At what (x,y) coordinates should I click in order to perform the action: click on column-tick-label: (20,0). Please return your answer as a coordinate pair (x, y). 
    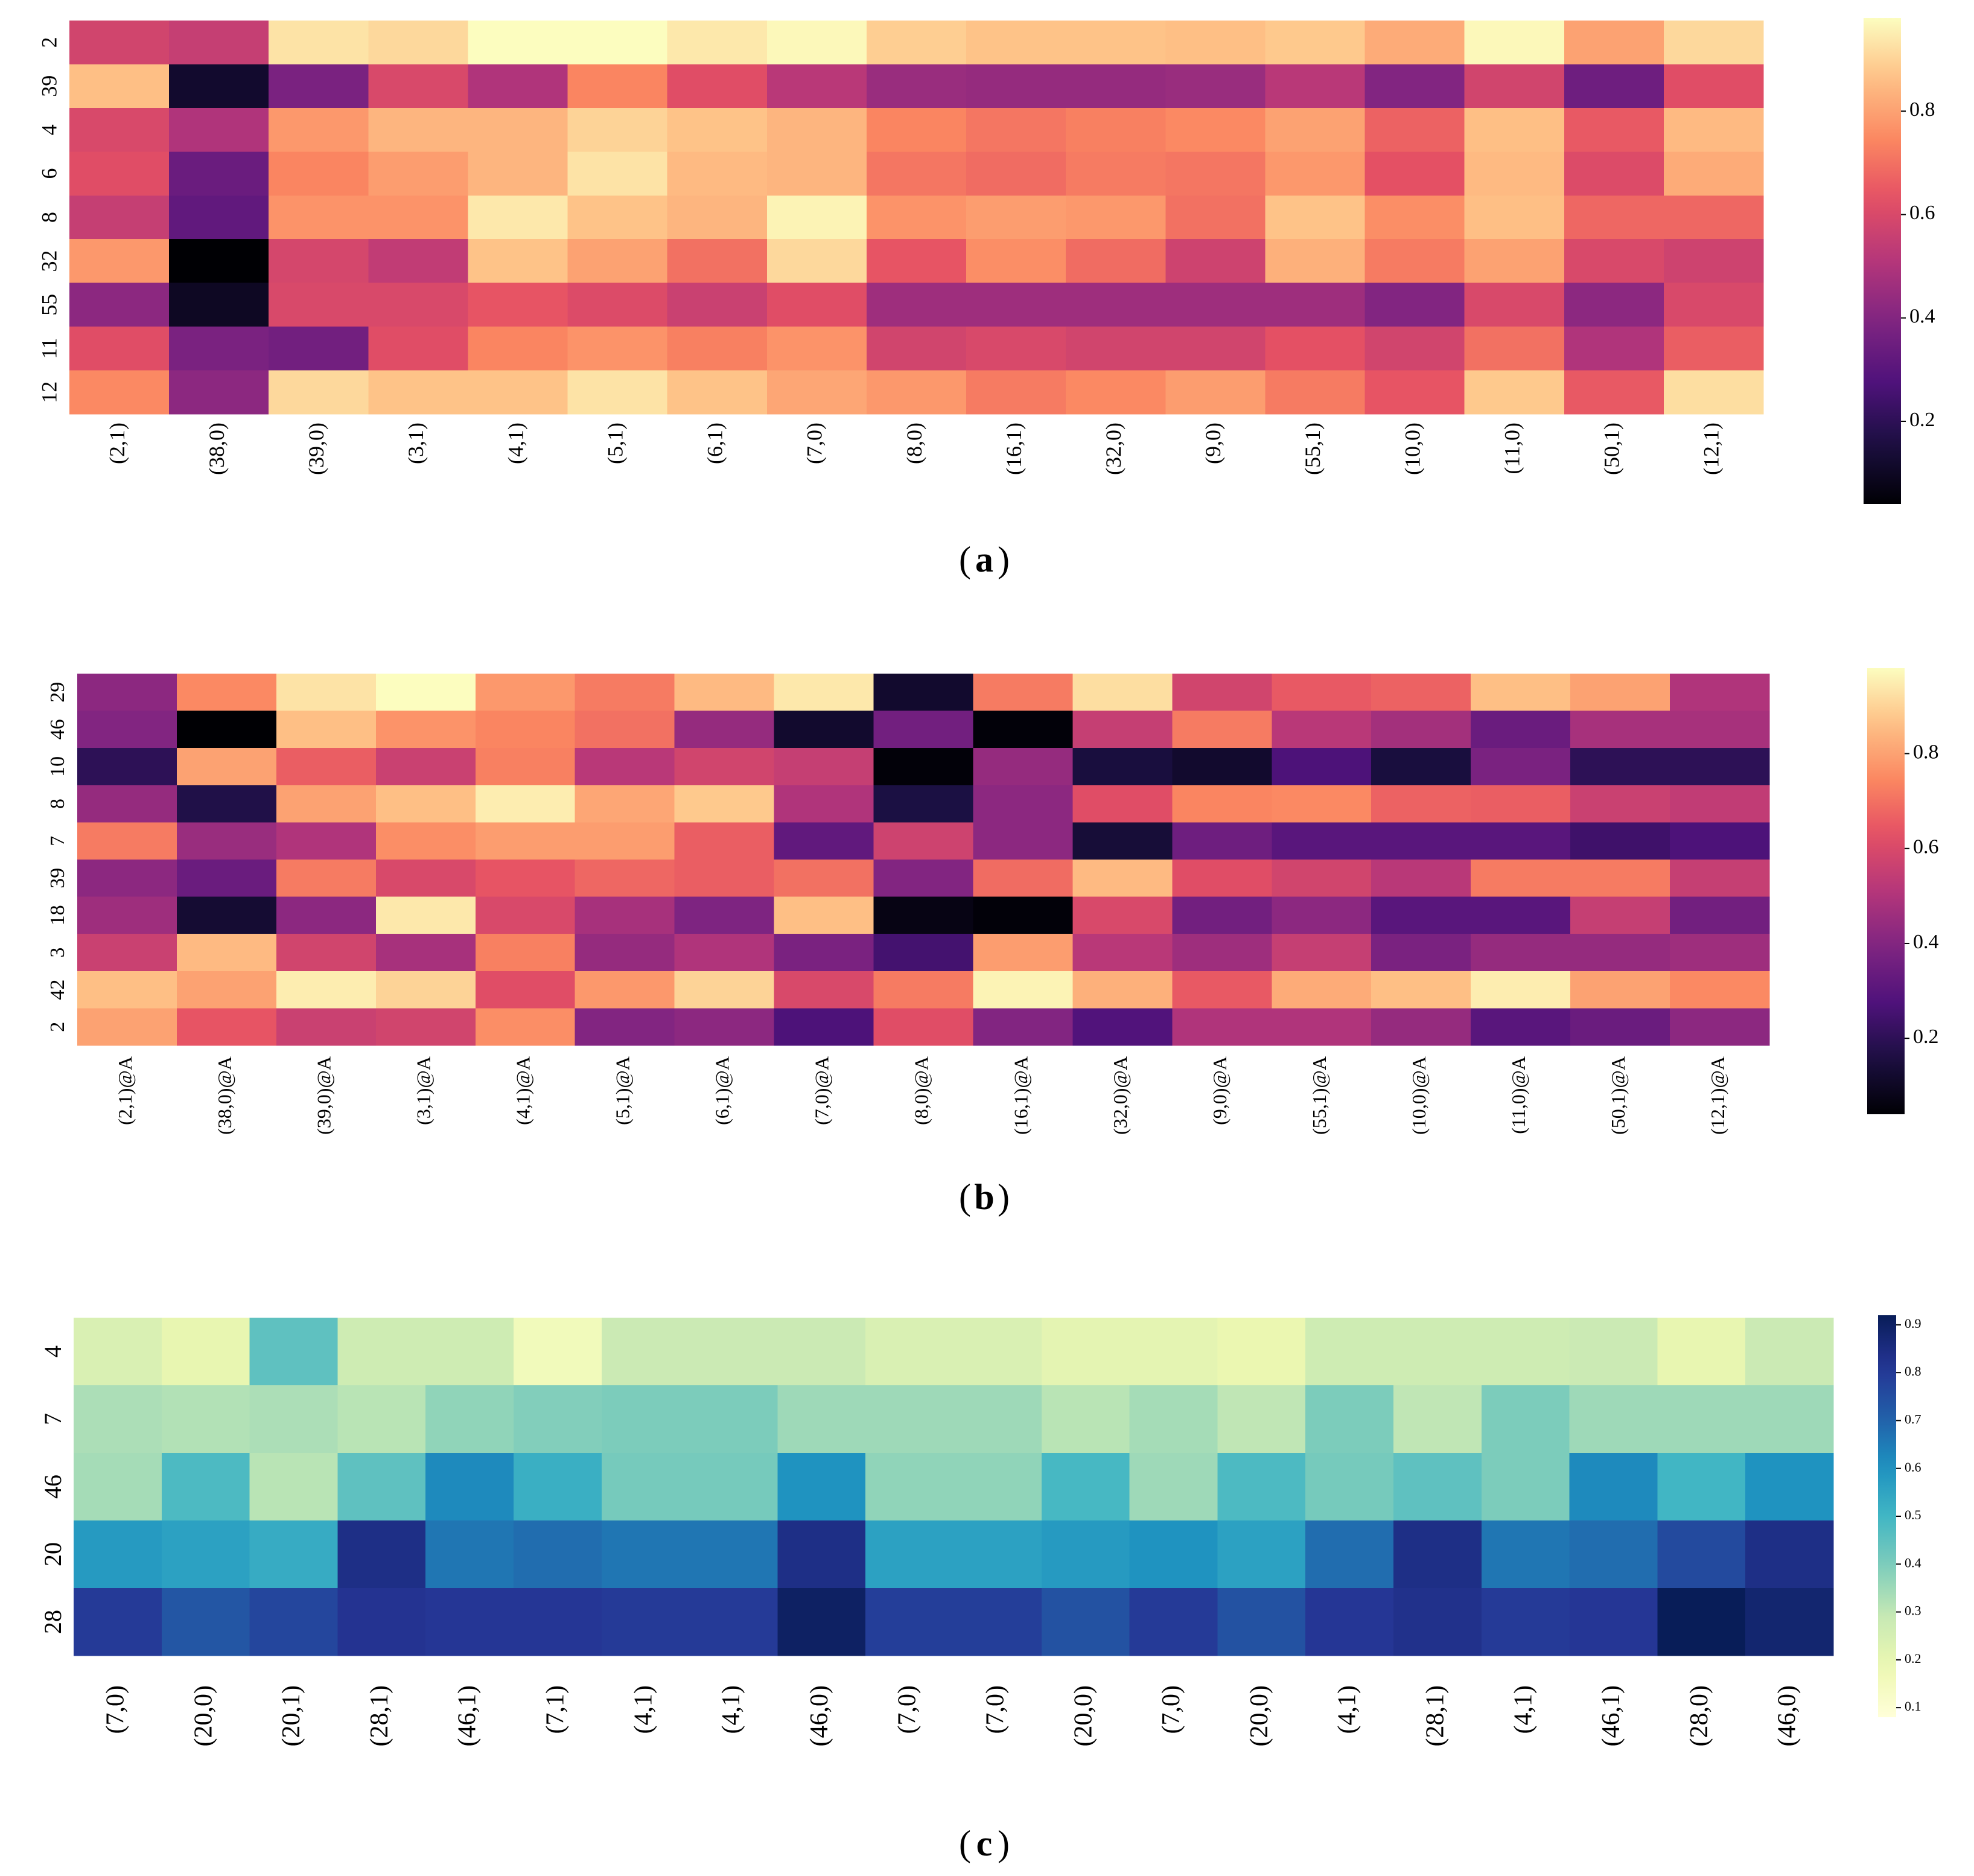
    Looking at the image, I should click on (1083, 1715).